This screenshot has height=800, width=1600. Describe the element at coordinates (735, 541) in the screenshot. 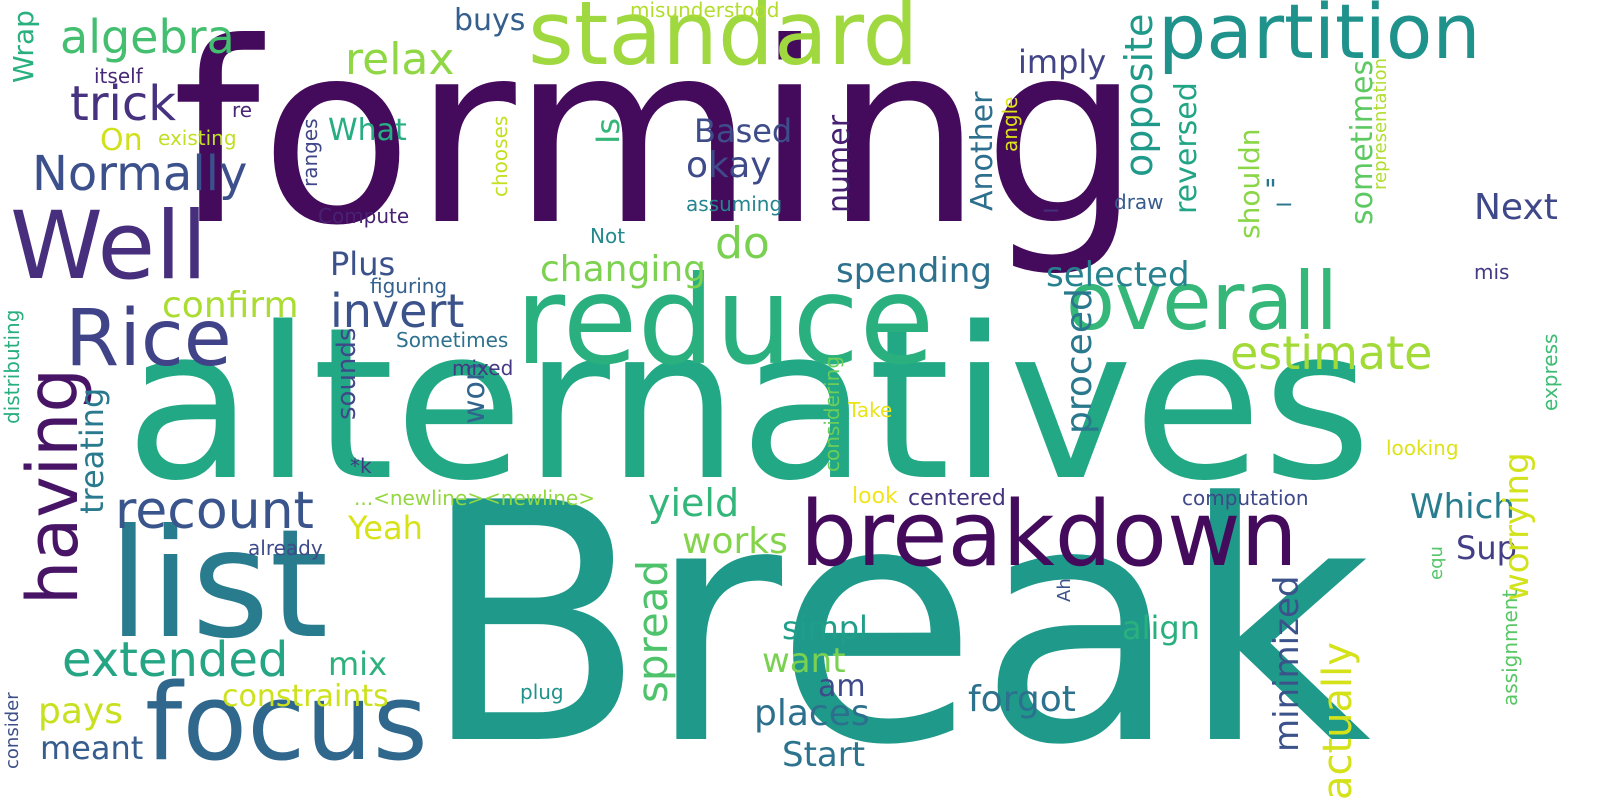

I see `cloud-word-works: works` at that location.